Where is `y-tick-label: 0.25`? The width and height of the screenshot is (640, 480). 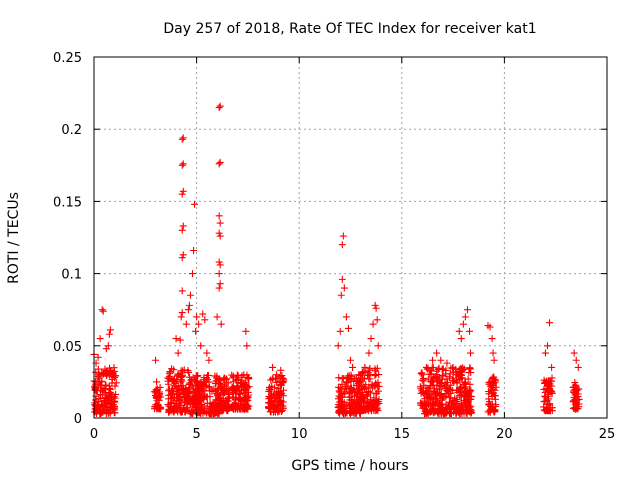 y-tick-label: 0.25 is located at coordinates (67, 58).